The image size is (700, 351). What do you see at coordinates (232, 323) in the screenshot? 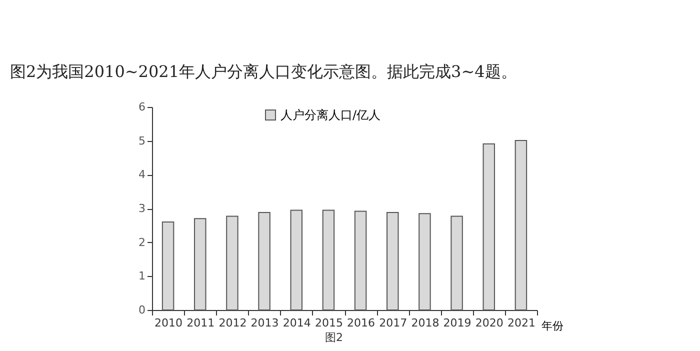
I see `x-tick-label: 2012` at bounding box center [232, 323].